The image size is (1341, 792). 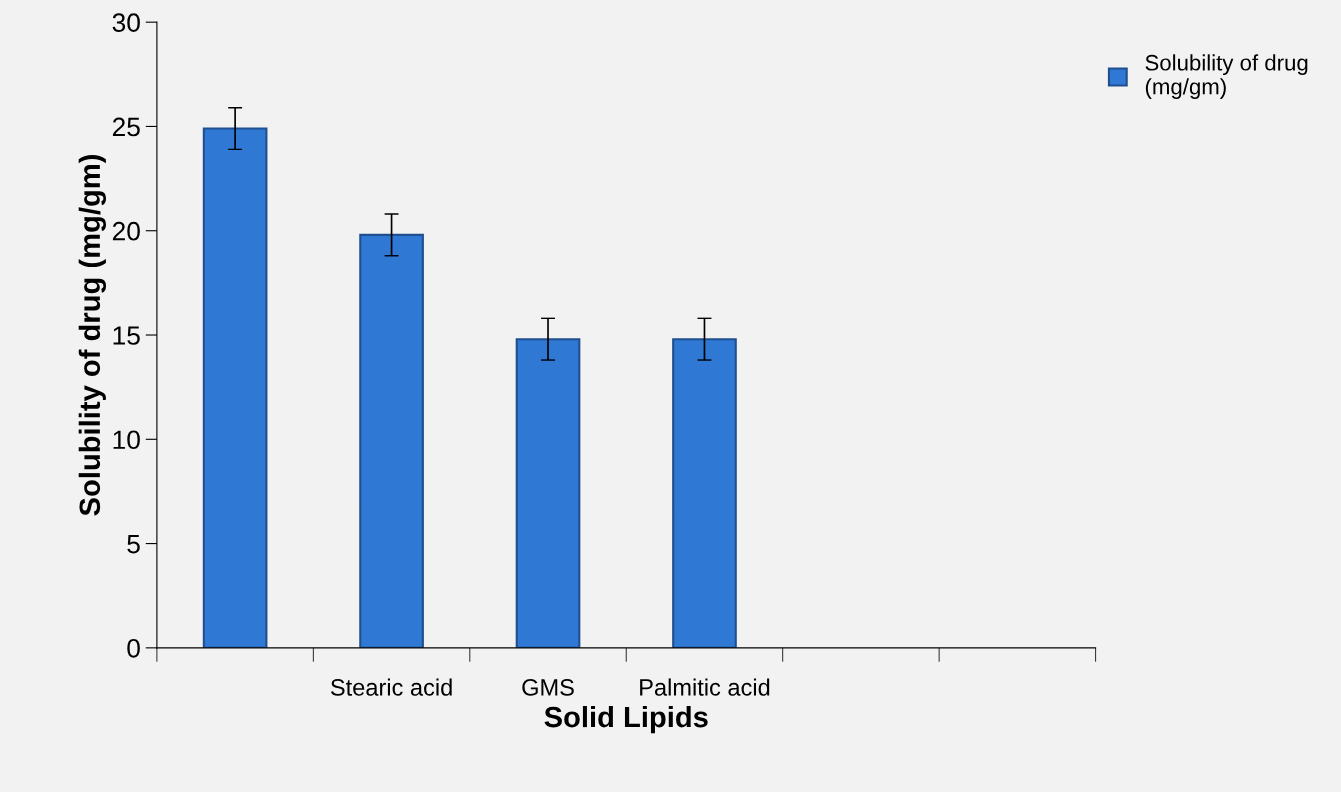 I want to click on x-axis-title: Solid Lipids, so click(x=626, y=719).